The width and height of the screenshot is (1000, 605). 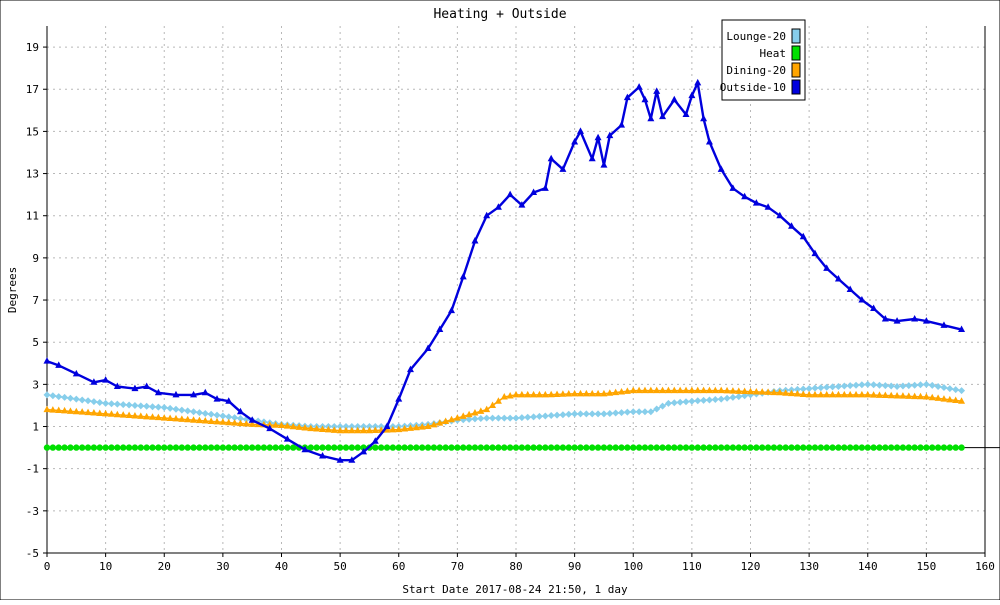 What do you see at coordinates (796, 70) in the screenshot?
I see `legend-swatch` at bounding box center [796, 70].